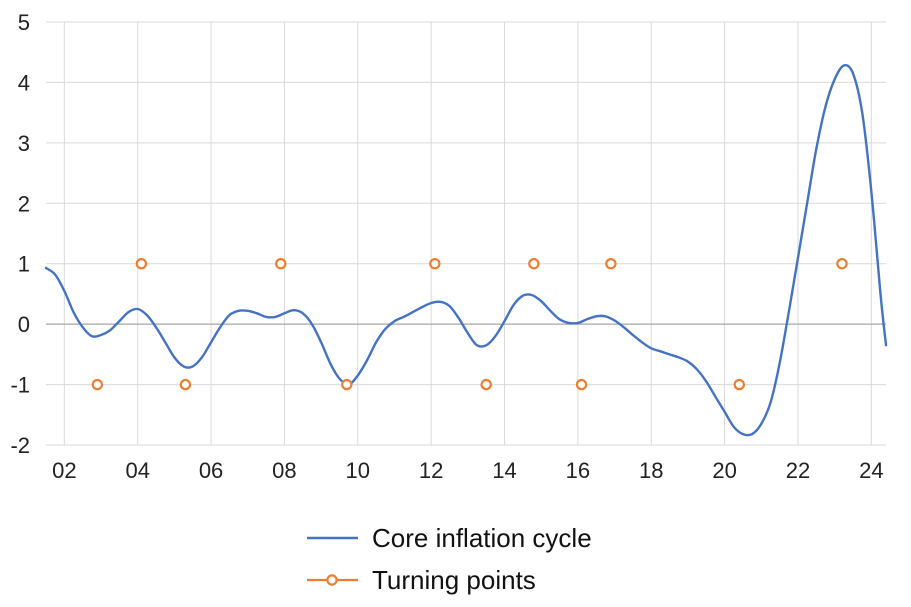 Image resolution: width=911 pixels, height=607 pixels. What do you see at coordinates (651, 470) in the screenshot?
I see `x-tick-label: 18` at bounding box center [651, 470].